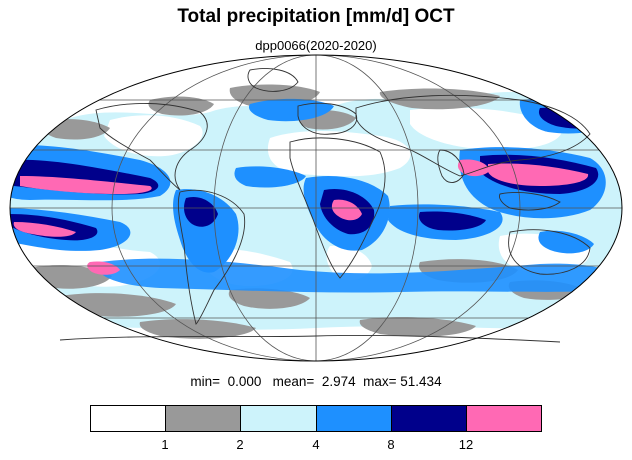 The image size is (632, 460). What do you see at coordinates (316, 381) in the screenshot?
I see `statistics-line: min= 0.000 mean= 2.974 max= 51.434` at bounding box center [316, 381].